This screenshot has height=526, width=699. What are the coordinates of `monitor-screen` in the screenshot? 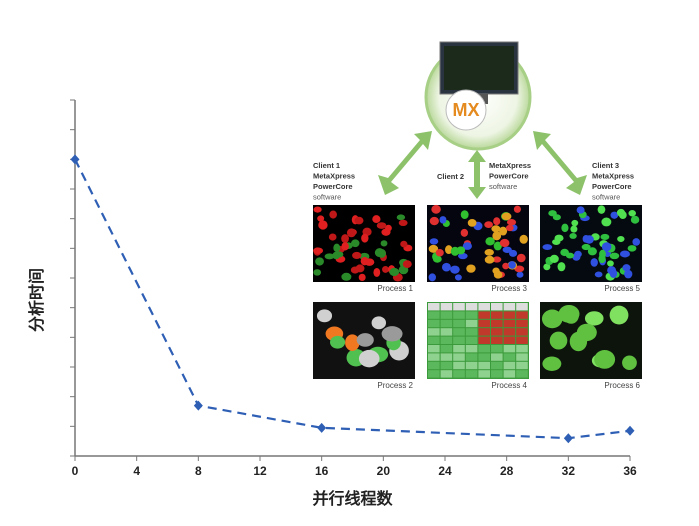 It's located at (479, 68).